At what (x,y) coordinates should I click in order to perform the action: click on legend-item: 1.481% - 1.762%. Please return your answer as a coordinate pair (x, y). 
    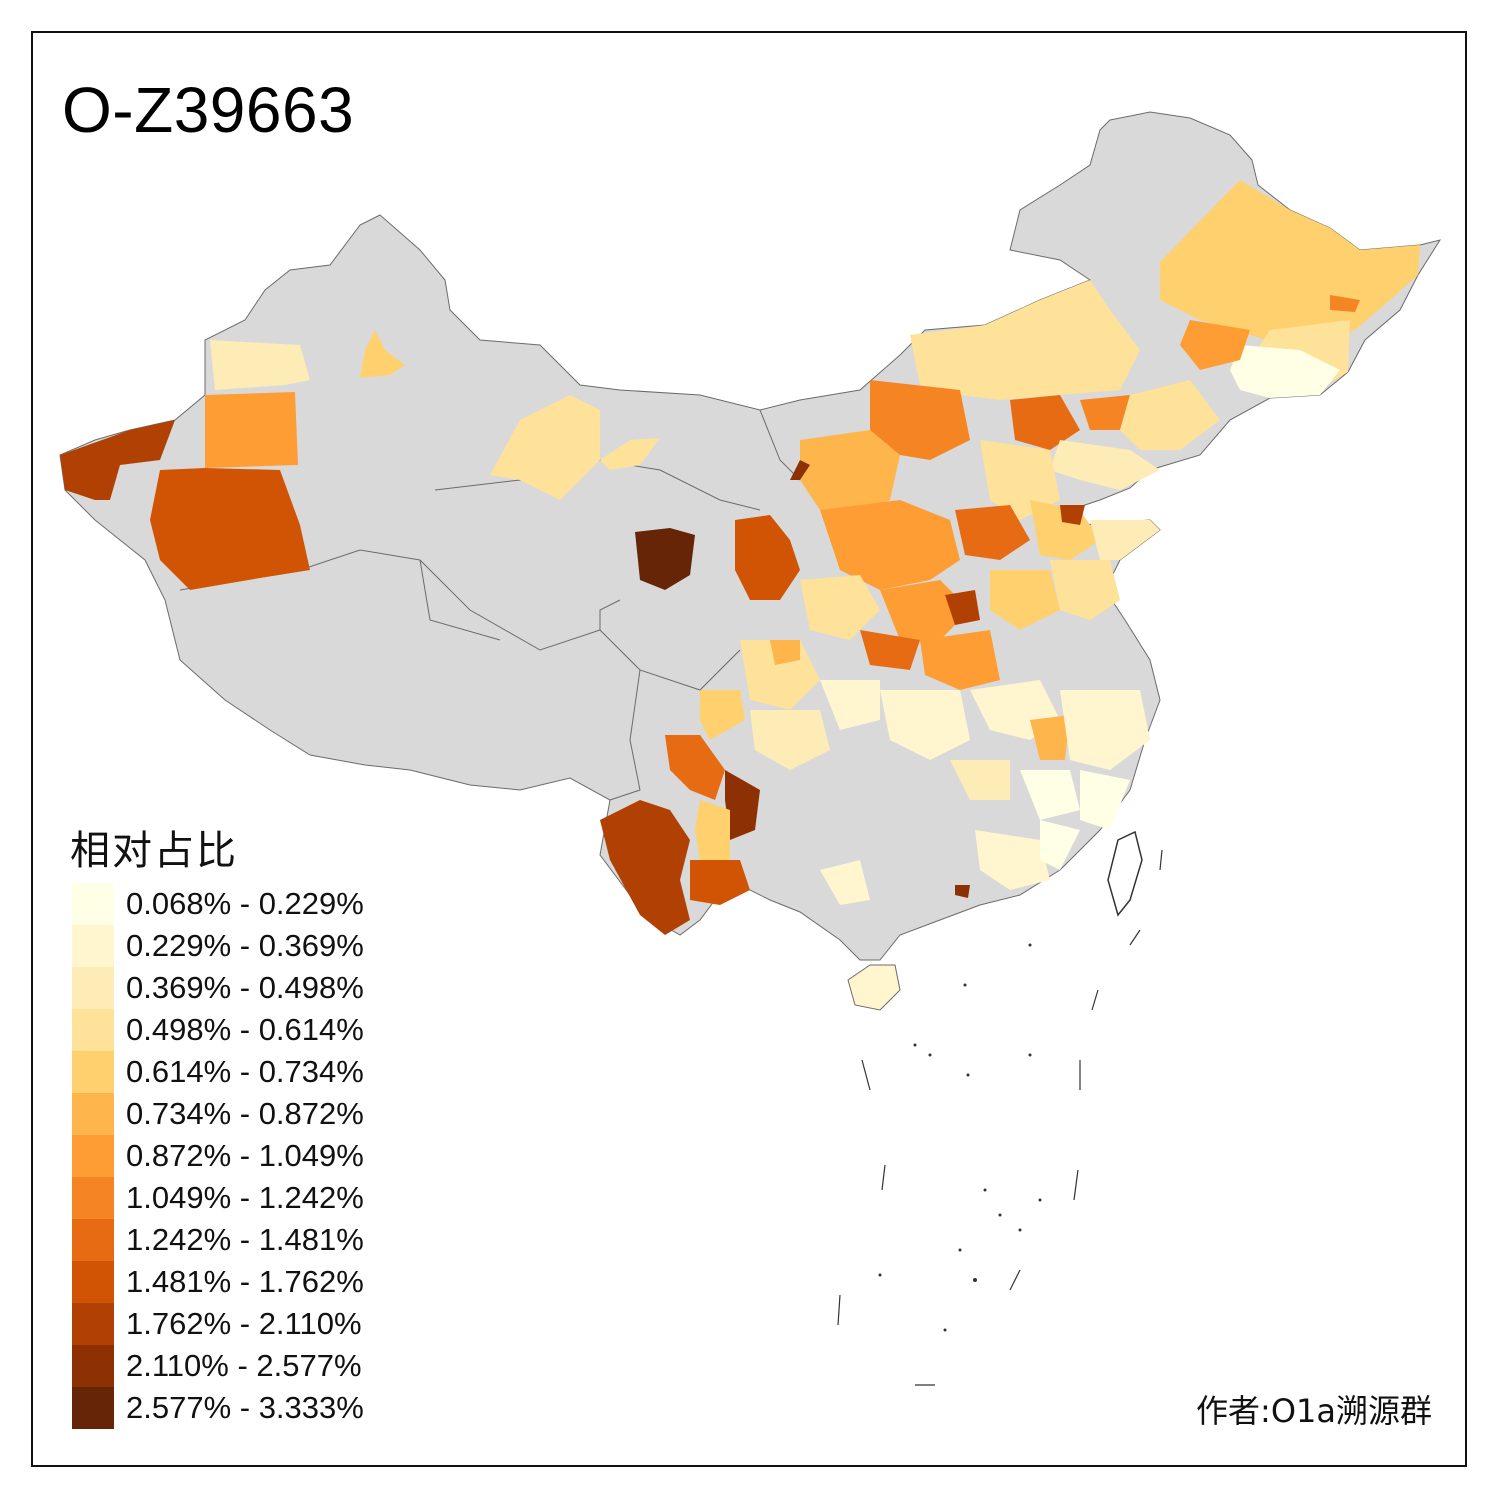
    Looking at the image, I should click on (252, 1282).